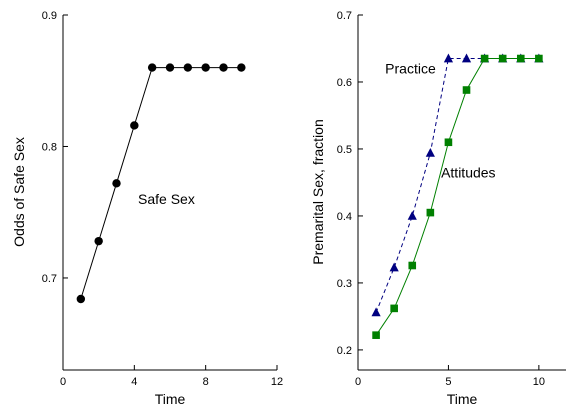 The height and width of the screenshot is (408, 569). Describe the element at coordinates (344, 217) in the screenshot. I see `chart-1-y-tick-label: 0.4` at that location.